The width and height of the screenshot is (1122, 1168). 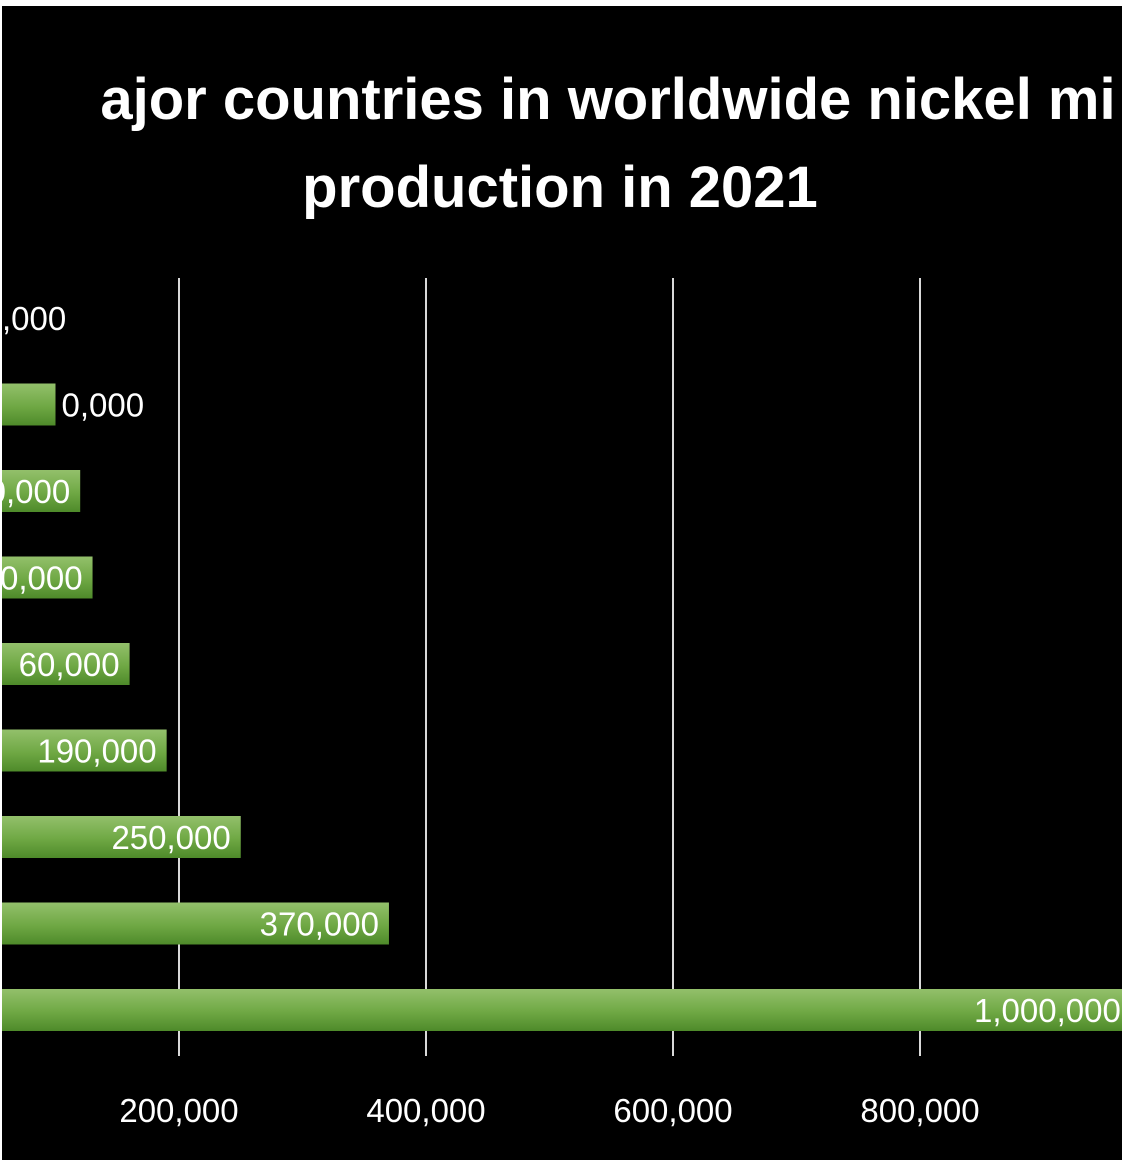 I want to click on x-tick-label-1: 200,000, so click(x=178, y=1110).